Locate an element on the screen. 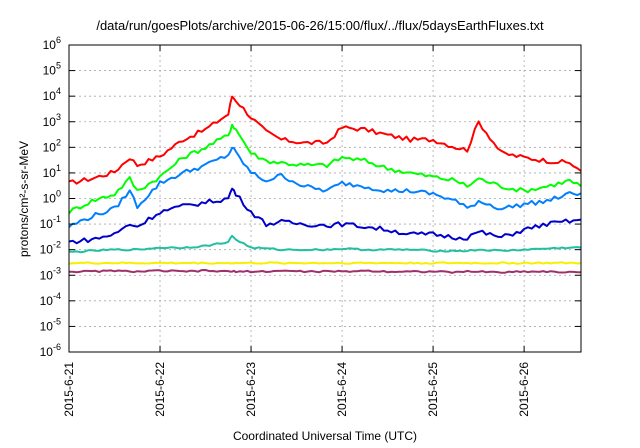 The image size is (640, 448). y-tick-label: 10¹ is located at coordinates (52, 171).